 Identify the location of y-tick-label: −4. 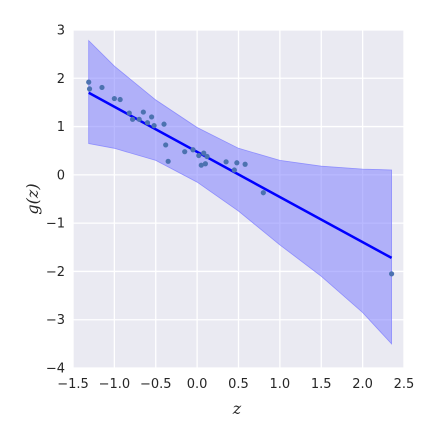
(55, 369).